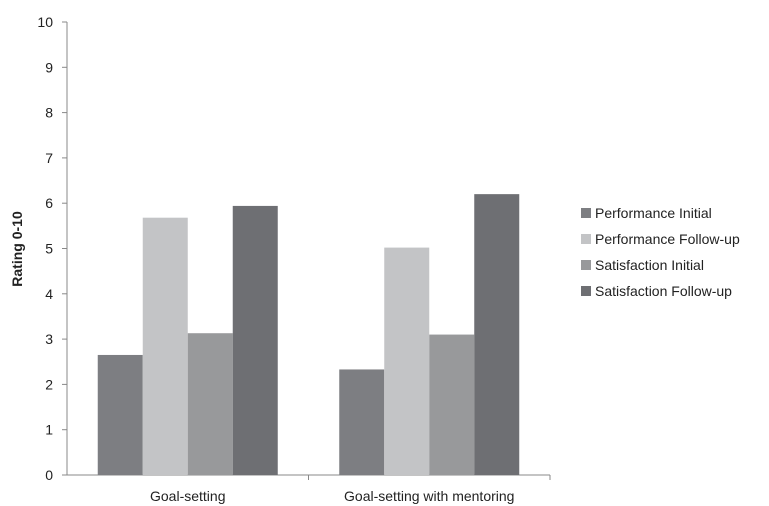 This screenshot has width=769, height=506. Describe the element at coordinates (49, 475) in the screenshot. I see `y-tick-label: 0` at that location.